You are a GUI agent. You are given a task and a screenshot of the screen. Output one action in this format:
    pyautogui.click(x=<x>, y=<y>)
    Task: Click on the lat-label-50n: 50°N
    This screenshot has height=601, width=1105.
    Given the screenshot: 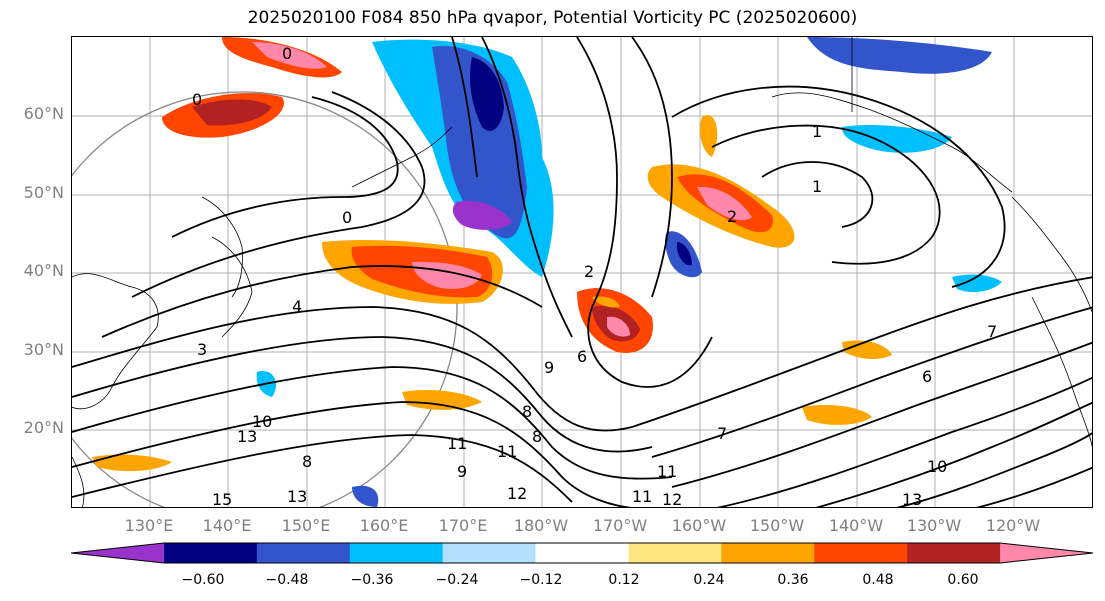 What is the action you would take?
    pyautogui.click(x=43, y=192)
    